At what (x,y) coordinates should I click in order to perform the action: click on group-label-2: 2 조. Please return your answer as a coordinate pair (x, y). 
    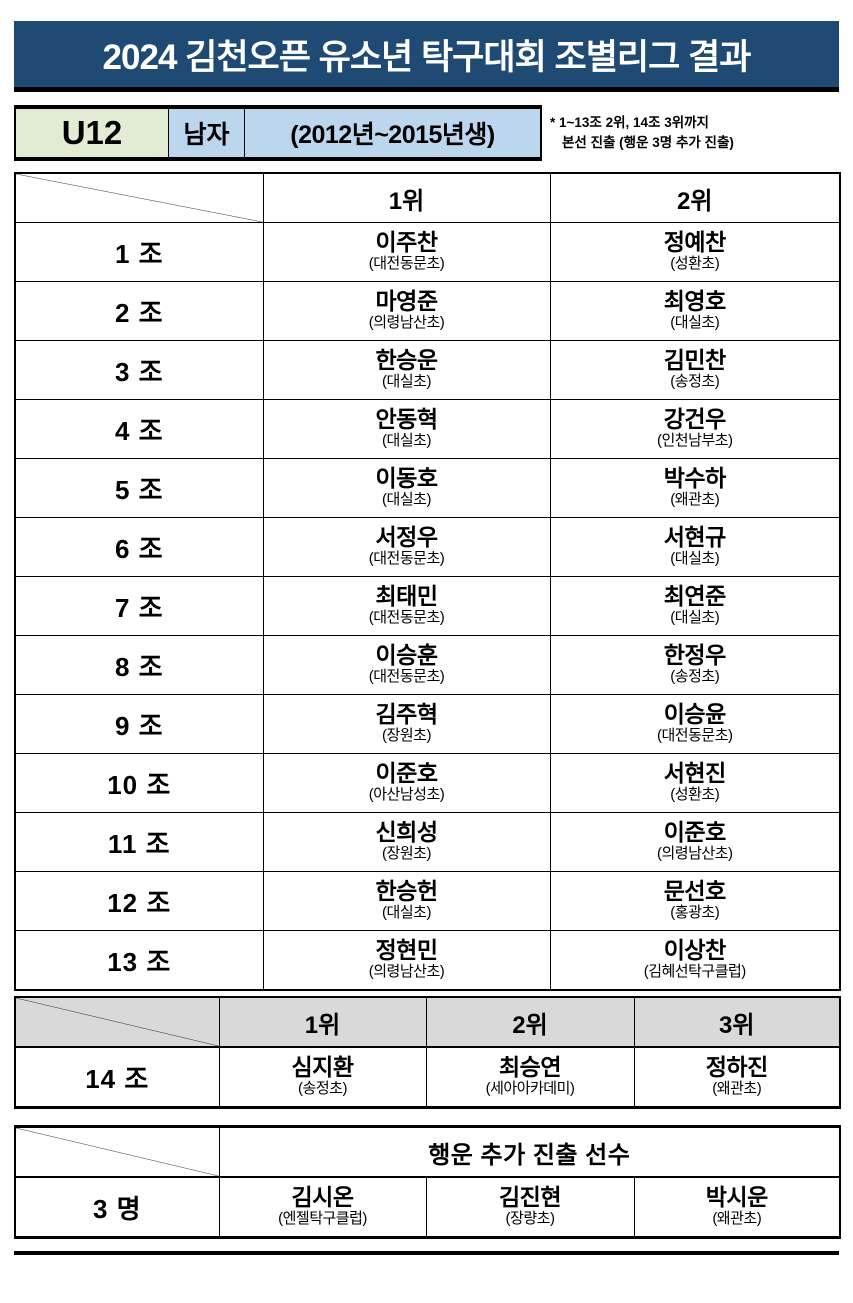
    Looking at the image, I should click on (139, 311).